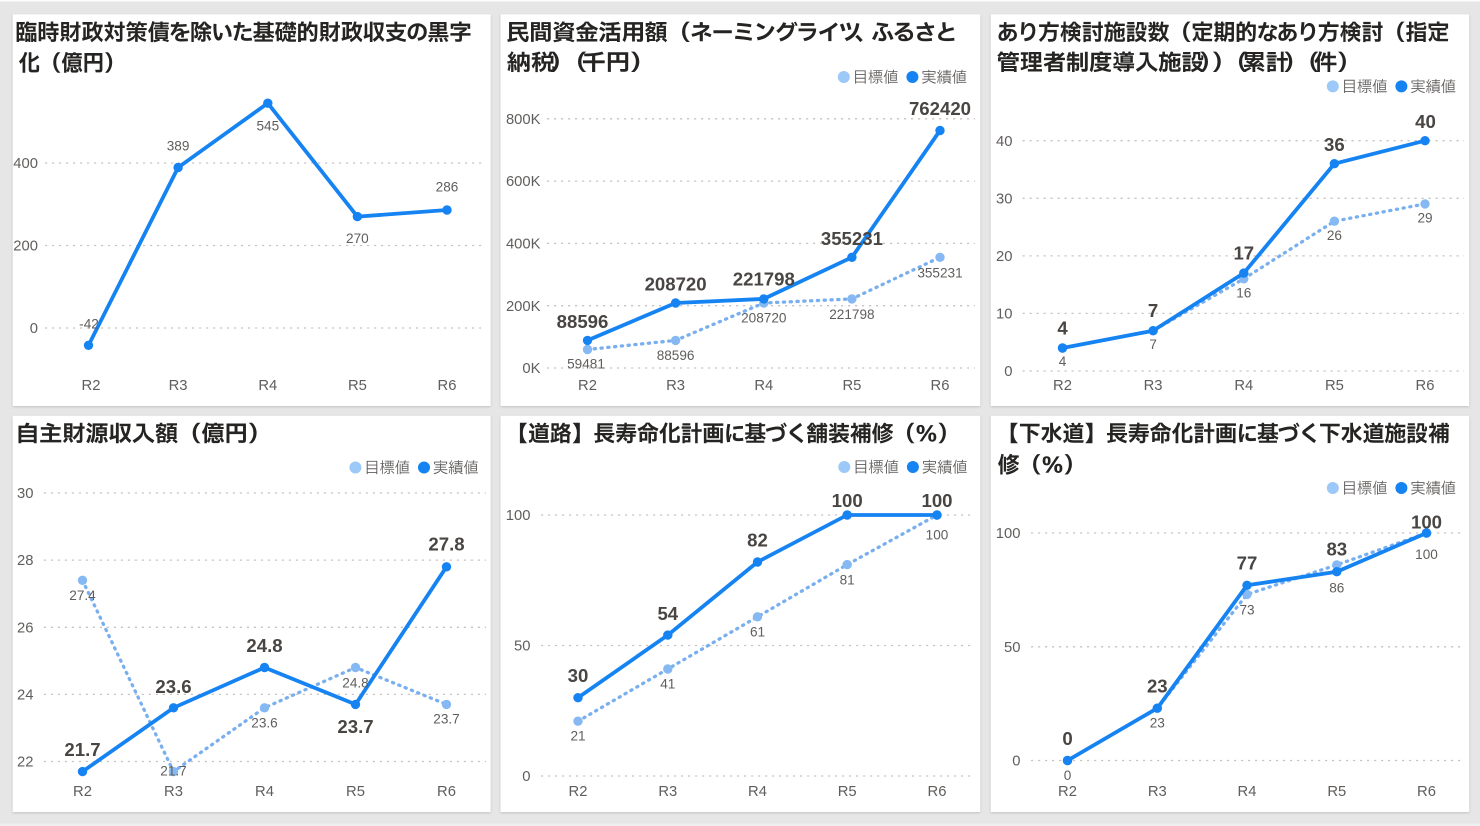 The height and width of the screenshot is (826, 1480). I want to click on svg-text: 54, so click(667, 613).